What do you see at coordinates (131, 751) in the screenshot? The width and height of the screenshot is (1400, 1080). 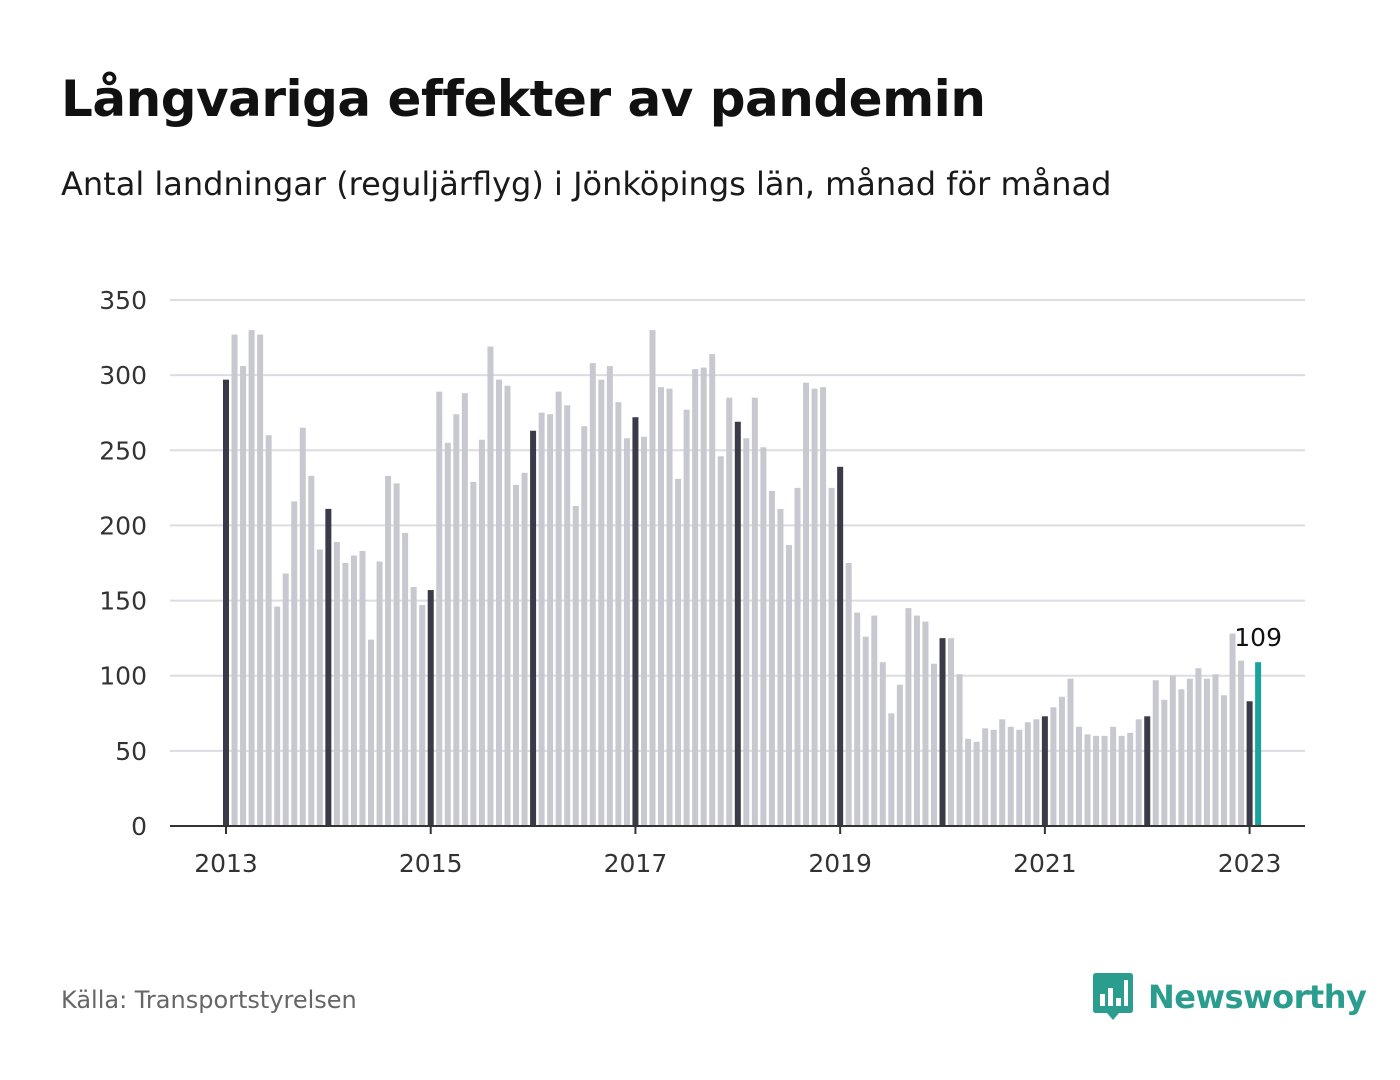 I see `y-tick-label: 50` at bounding box center [131, 751].